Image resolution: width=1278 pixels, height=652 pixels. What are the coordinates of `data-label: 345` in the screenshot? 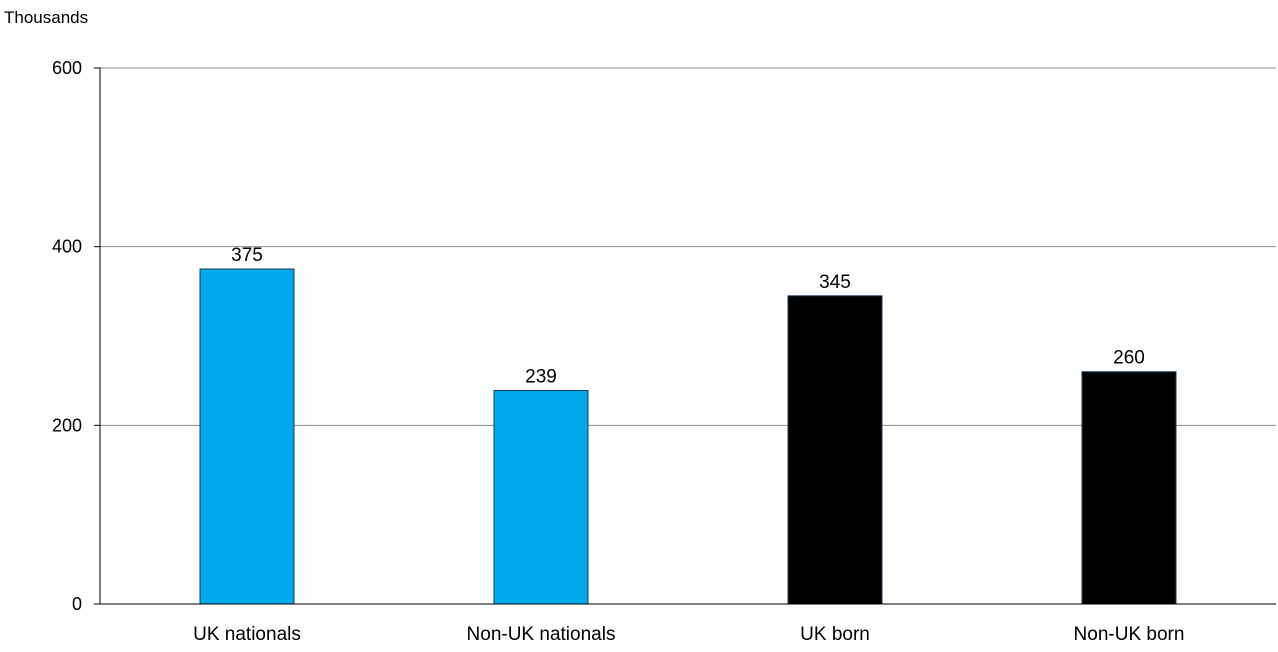 It's located at (835, 282).